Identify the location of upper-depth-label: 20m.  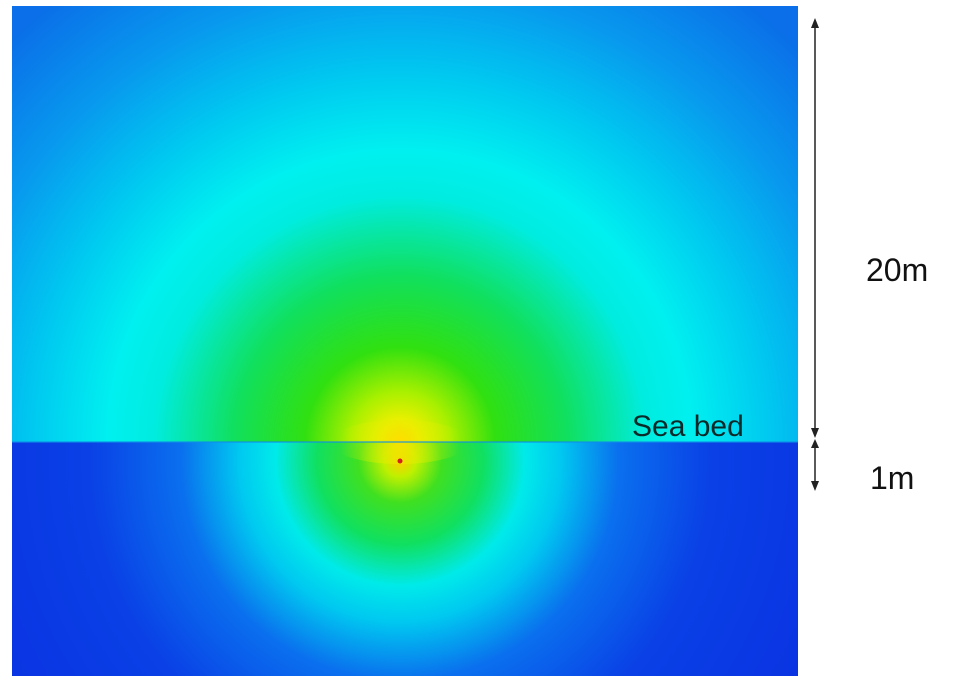
(897, 270).